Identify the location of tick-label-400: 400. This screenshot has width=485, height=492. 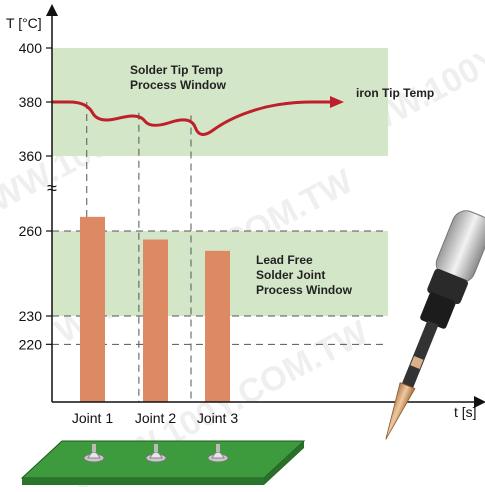
(31, 48).